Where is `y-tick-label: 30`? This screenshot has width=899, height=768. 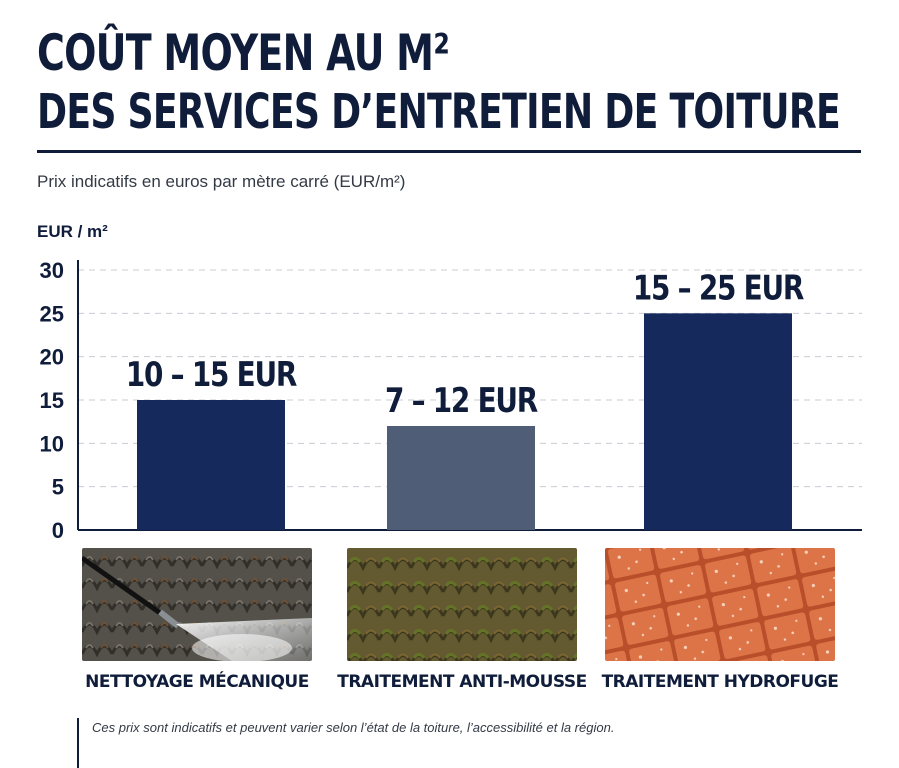 y-tick-label: 30 is located at coordinates (52, 270).